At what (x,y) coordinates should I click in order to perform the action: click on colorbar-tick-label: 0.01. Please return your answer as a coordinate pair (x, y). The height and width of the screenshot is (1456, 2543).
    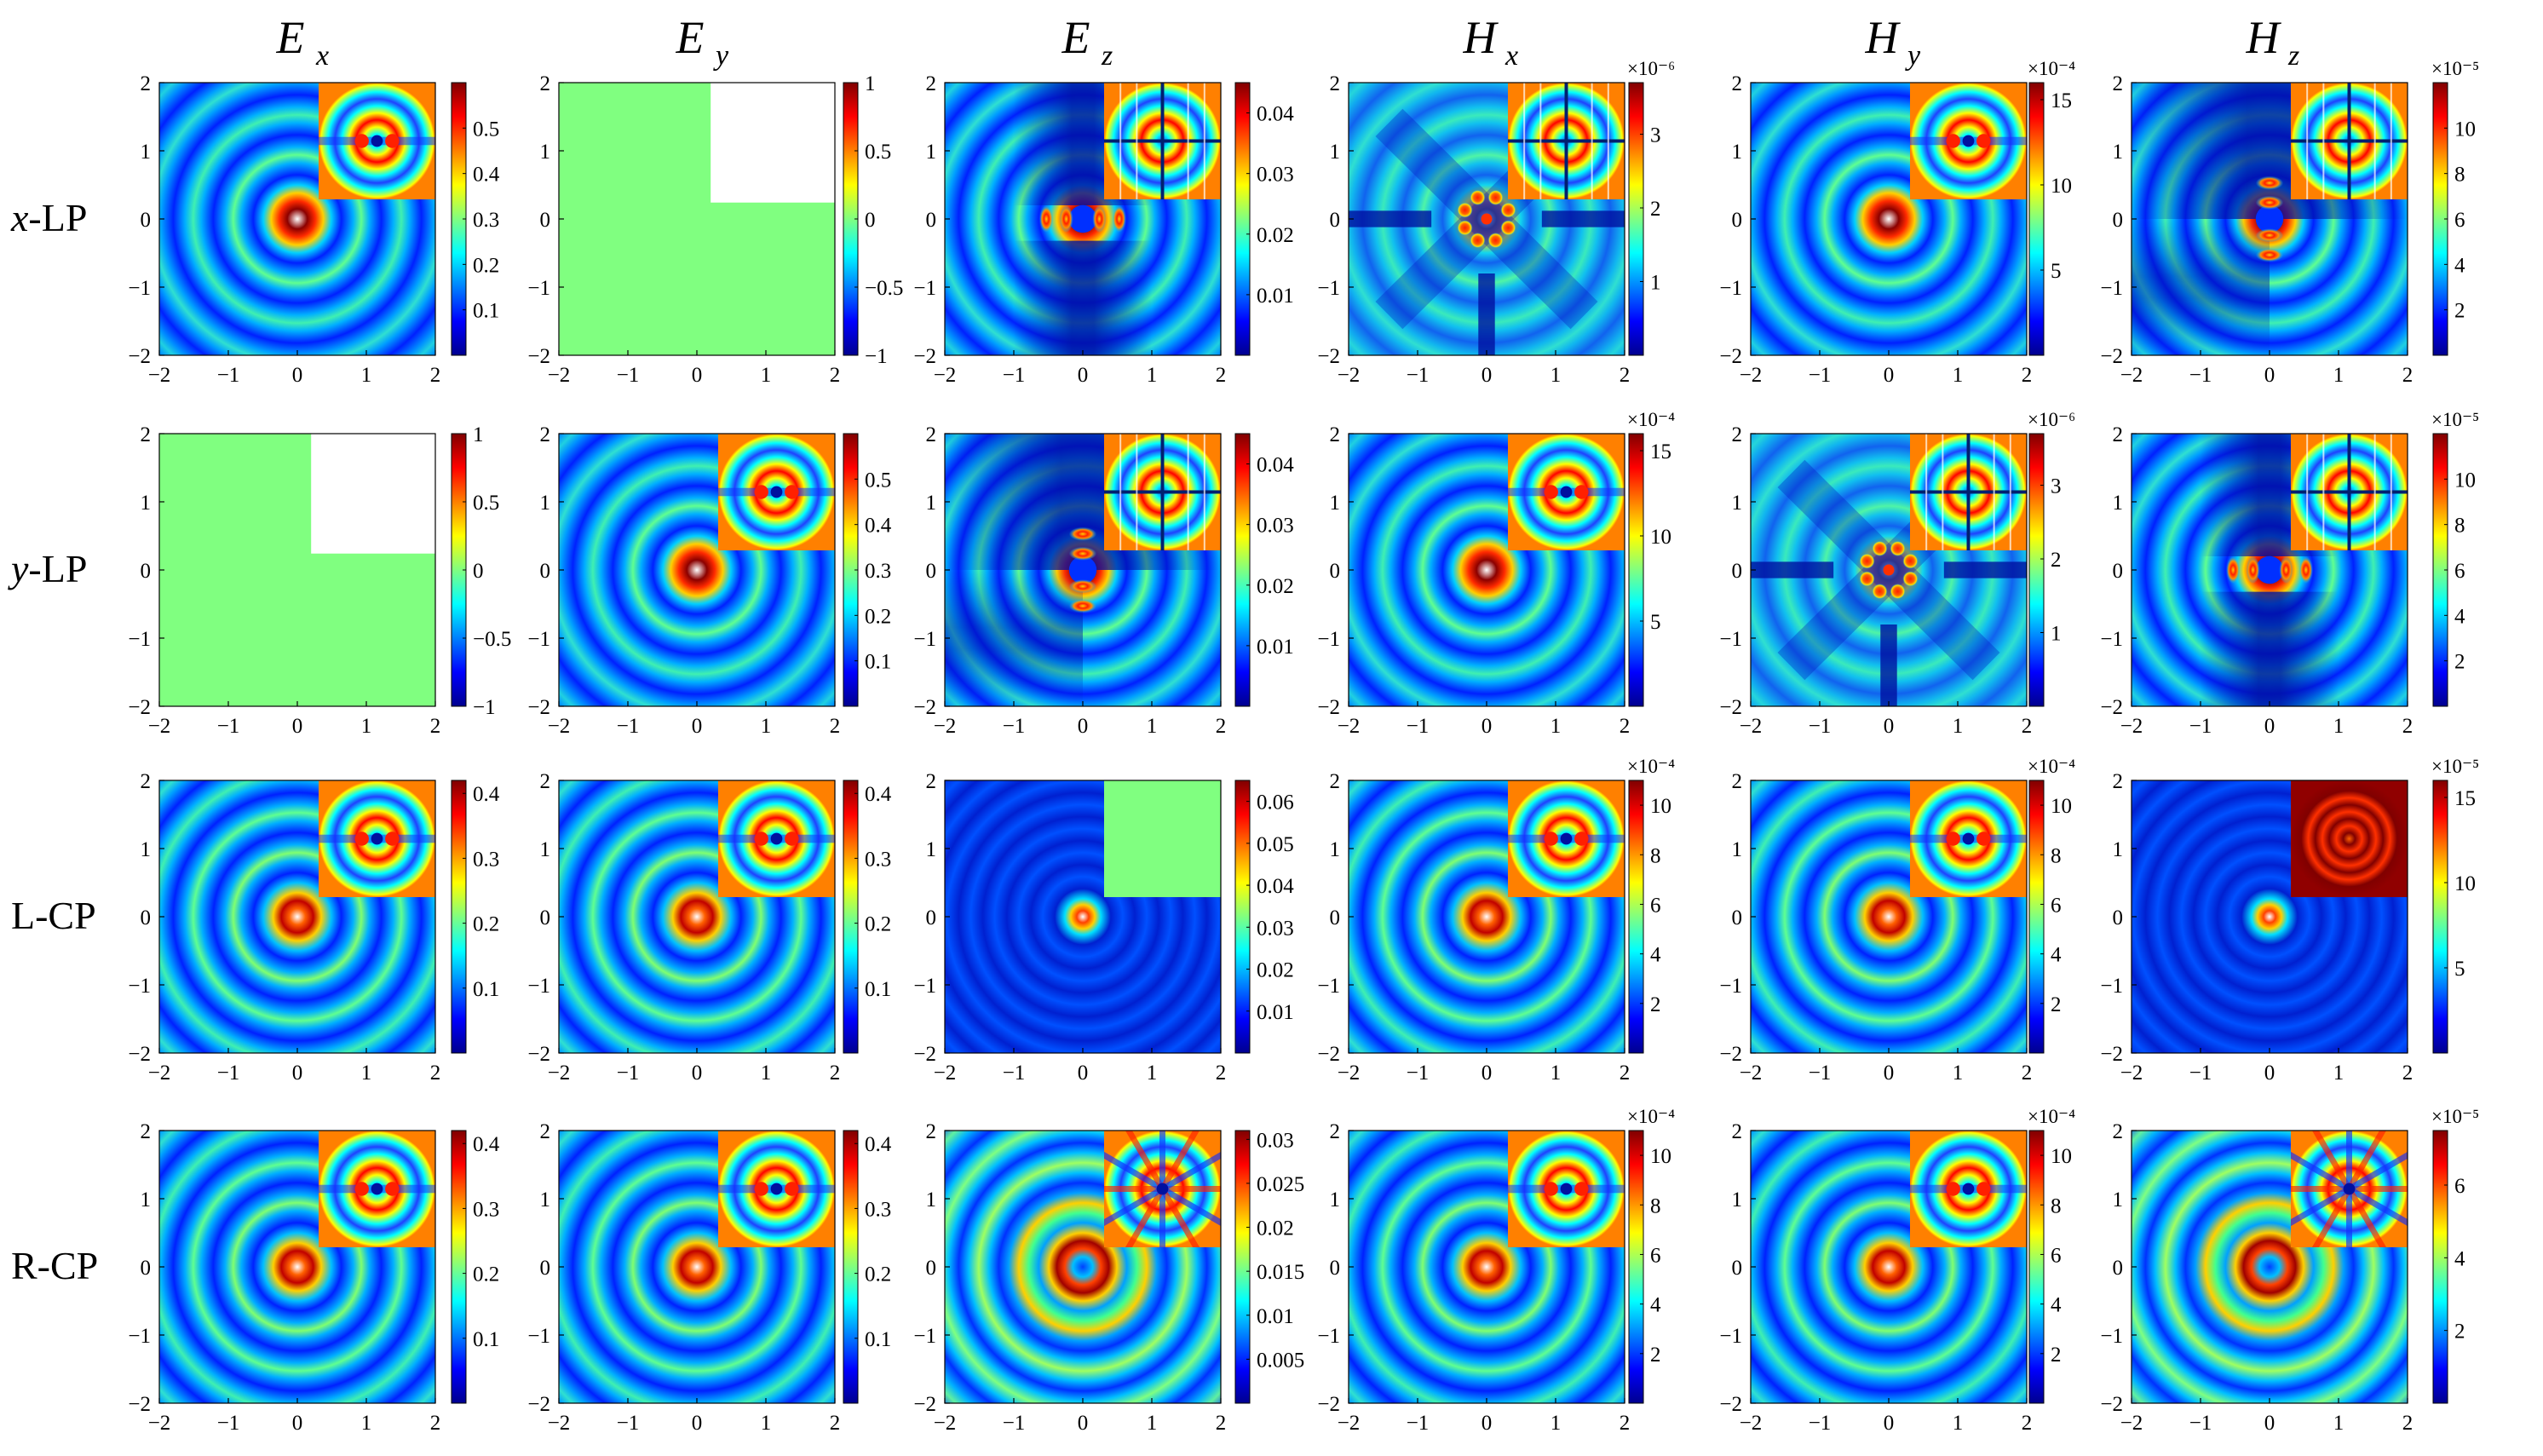
    Looking at the image, I should click on (1275, 1317).